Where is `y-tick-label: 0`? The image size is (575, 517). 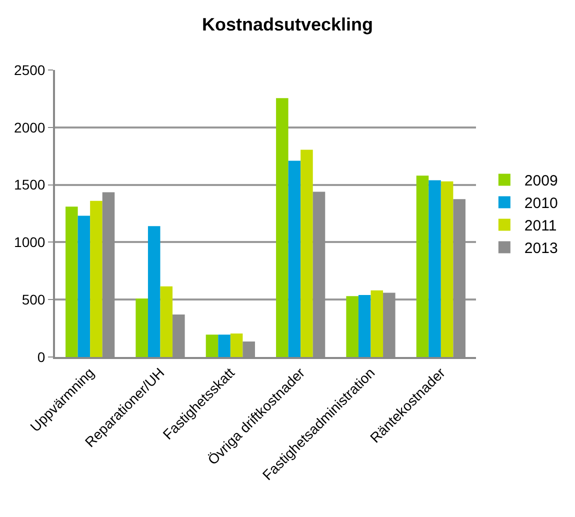 y-tick-label: 0 is located at coordinates (41, 356).